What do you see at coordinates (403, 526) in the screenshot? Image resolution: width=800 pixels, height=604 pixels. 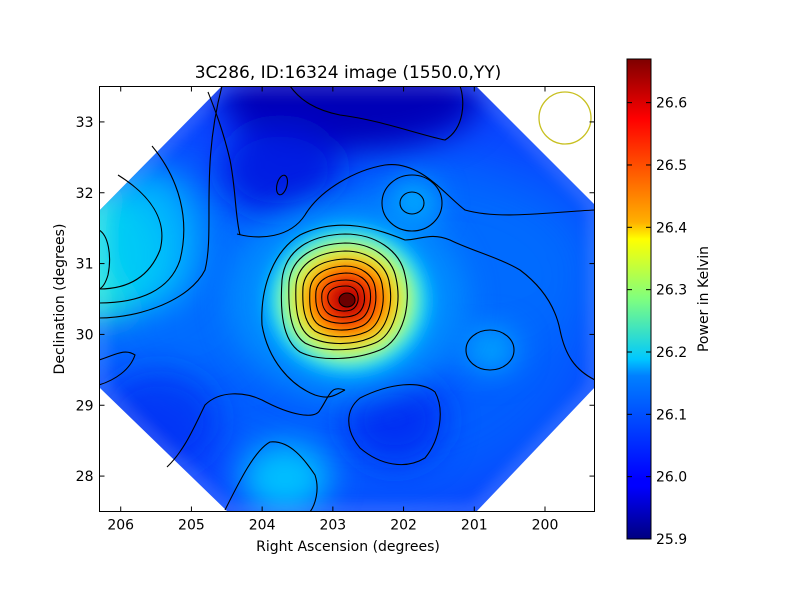 I see `x-tick-label: 202` at bounding box center [403, 526].